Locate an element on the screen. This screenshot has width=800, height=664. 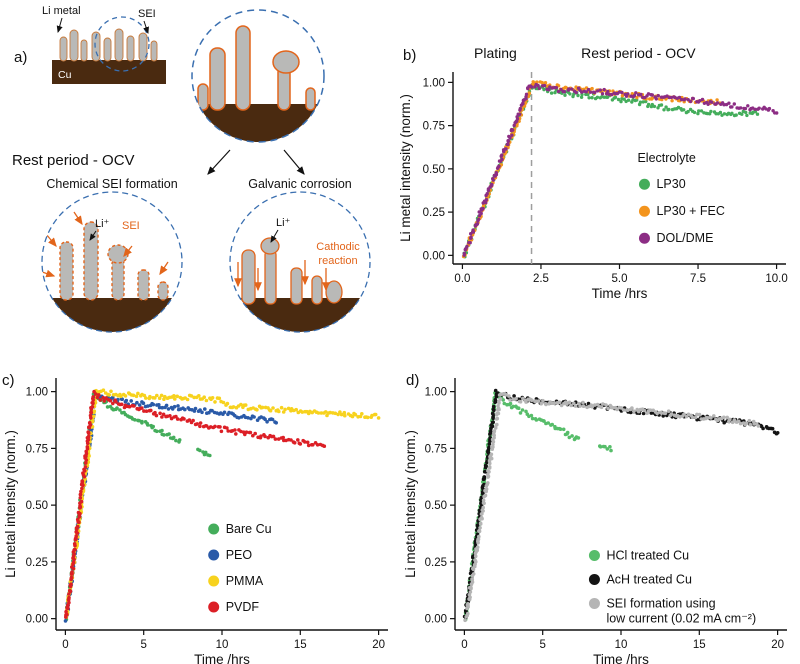
legend: Bare Cu PEO PMMA PVDF is located at coordinates (240, 568).